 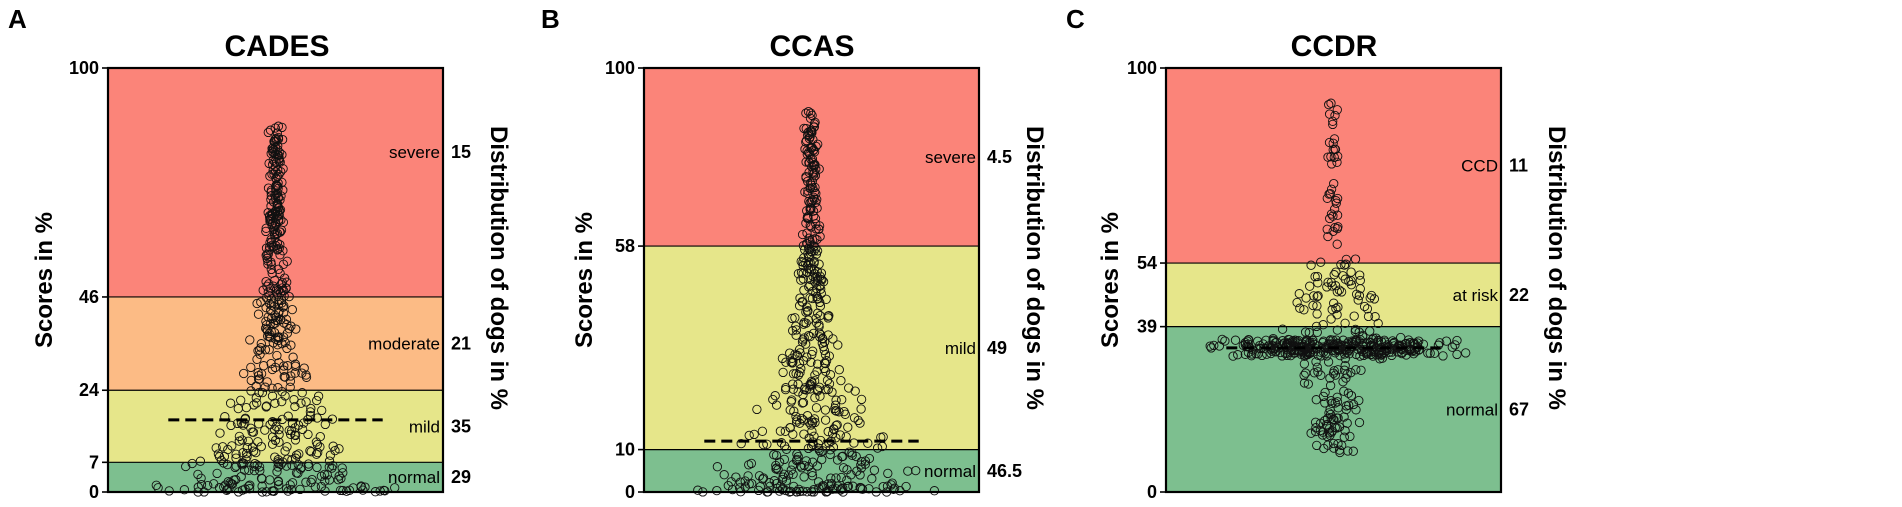 I want to click on band-at-risk, so click(x=1333, y=295).